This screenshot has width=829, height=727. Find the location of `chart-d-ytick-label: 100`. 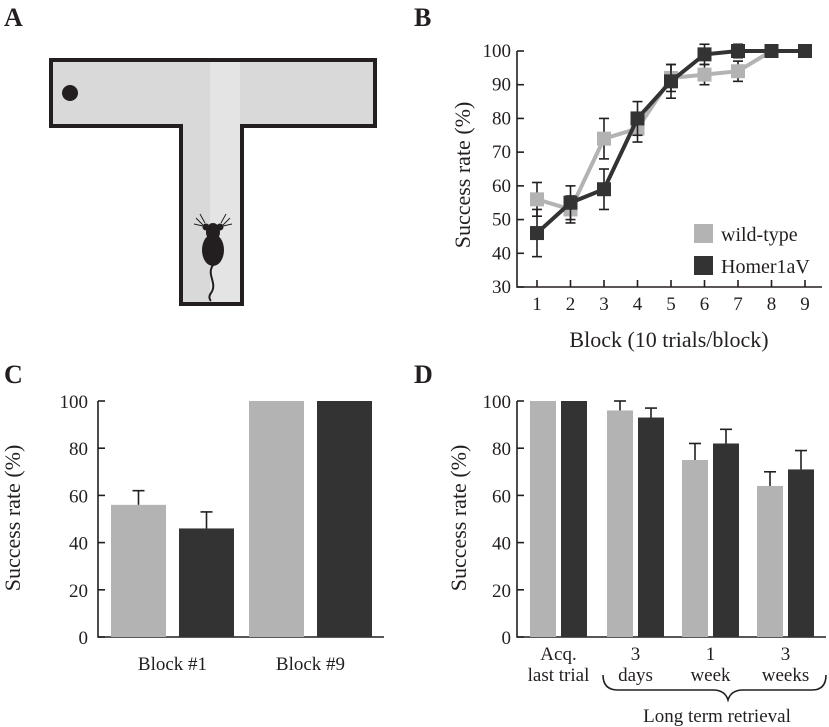

chart-d-ytick-label: 100 is located at coordinates (497, 402).